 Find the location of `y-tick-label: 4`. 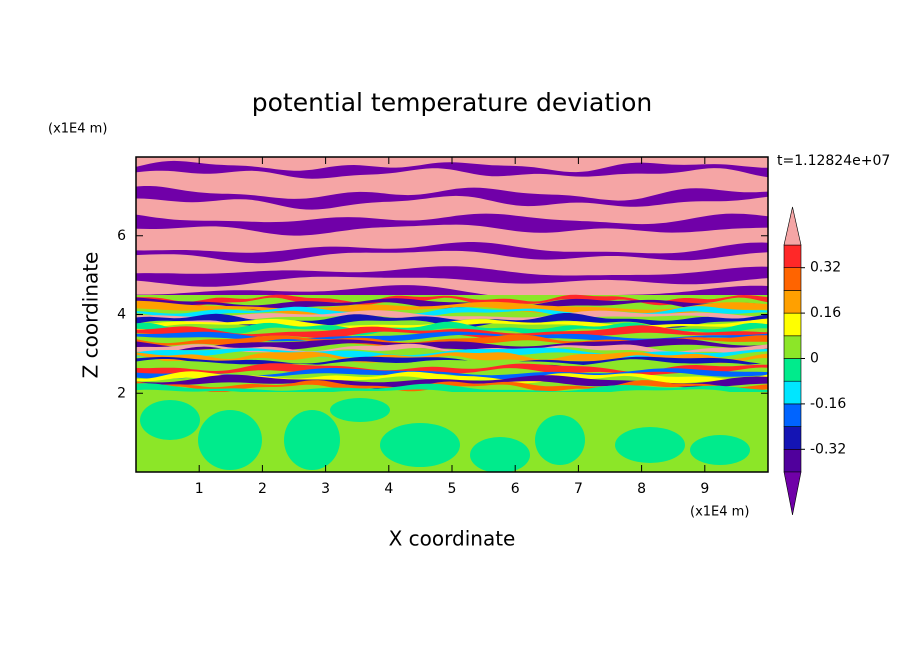

y-tick-label: 4 is located at coordinates (121, 315).